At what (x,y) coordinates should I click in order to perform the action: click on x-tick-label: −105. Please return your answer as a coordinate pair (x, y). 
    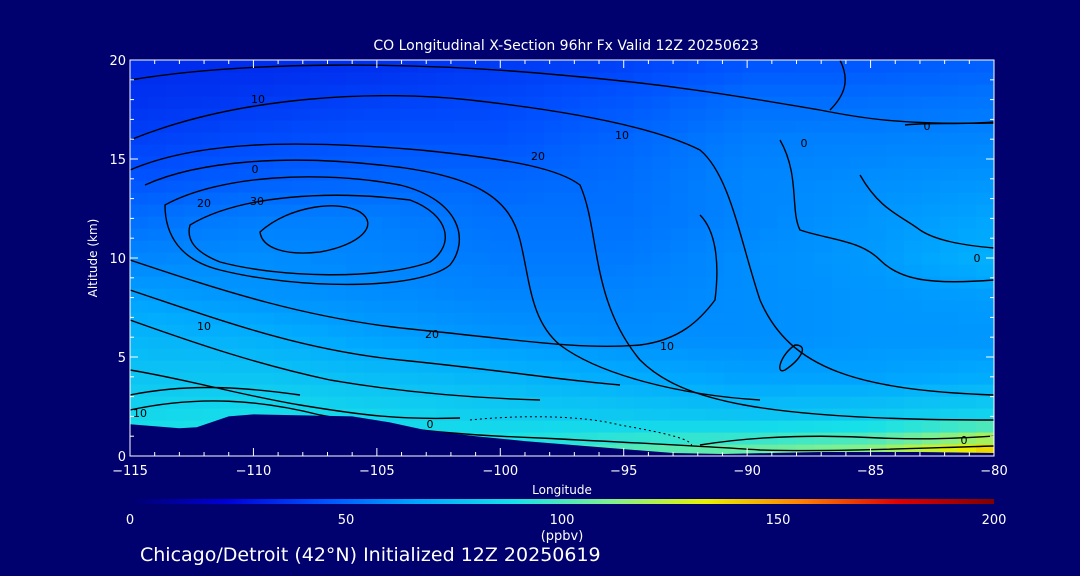
    Looking at the image, I should click on (377, 471).